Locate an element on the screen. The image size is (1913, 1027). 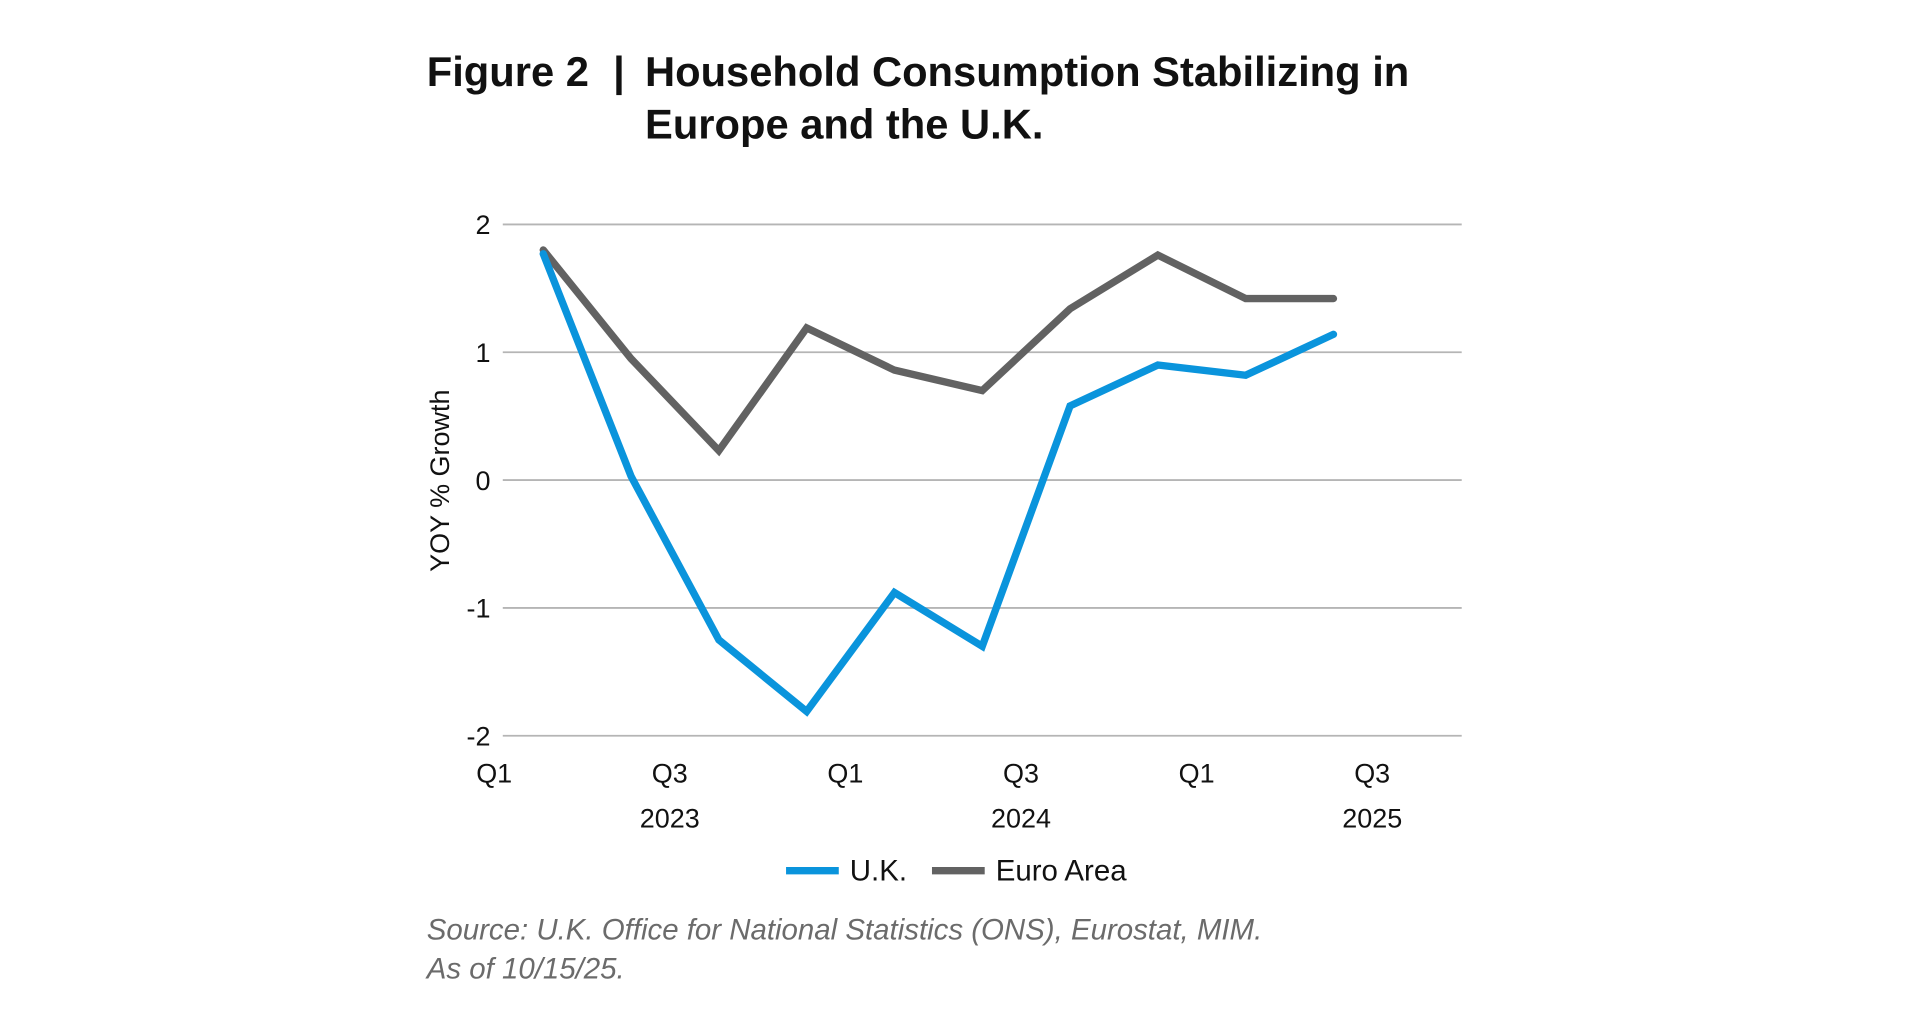
x-tick-year: 2024 is located at coordinates (1021, 819).